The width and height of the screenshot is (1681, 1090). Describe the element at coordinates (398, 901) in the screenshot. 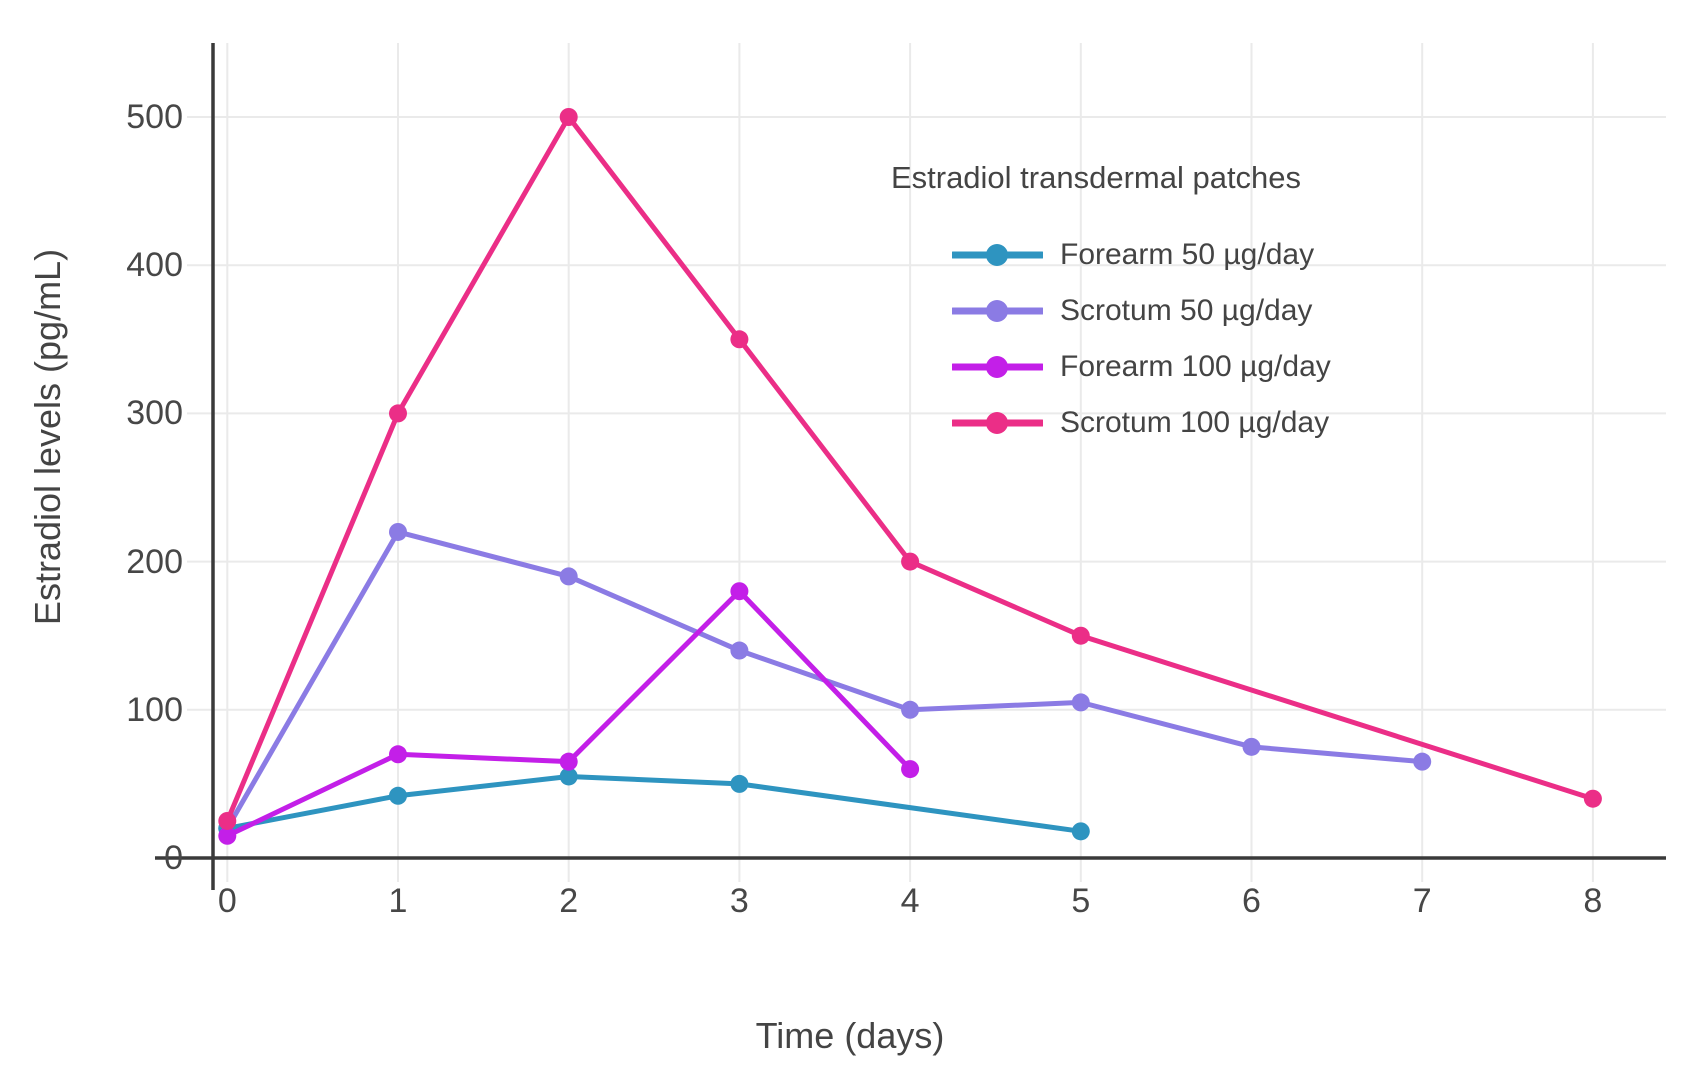

I see `x-tick-label: 1` at that location.